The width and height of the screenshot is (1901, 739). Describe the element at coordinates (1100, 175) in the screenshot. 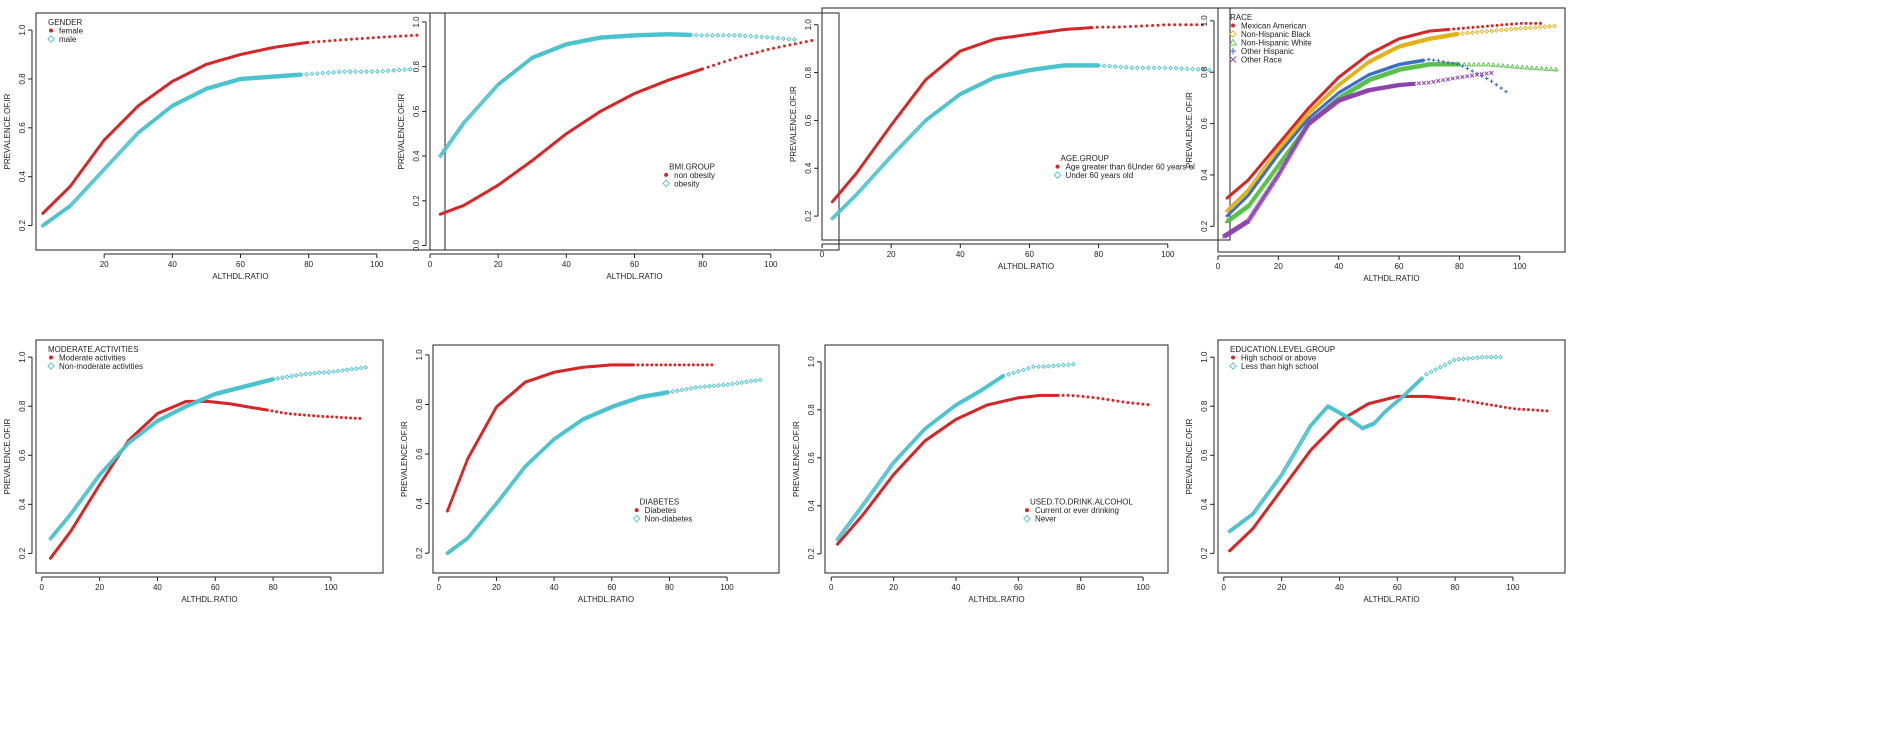

I see `legend-label: Under 60 years old` at that location.